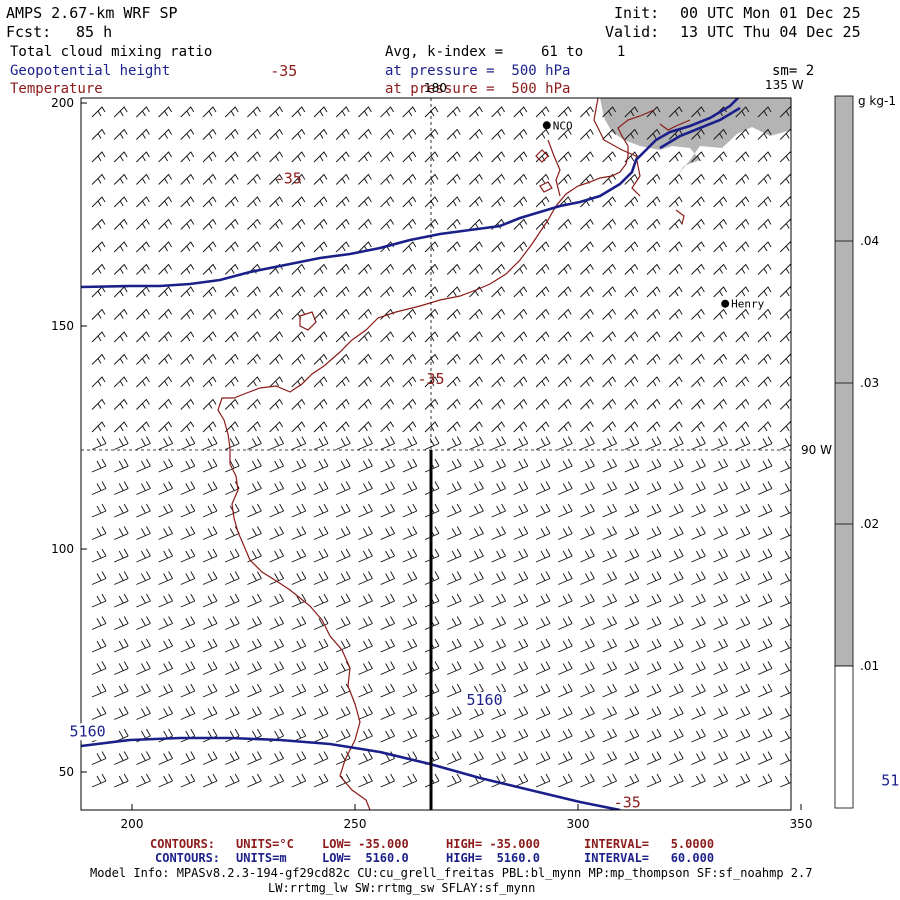 Image resolution: width=900 pixels, height=900 pixels. What do you see at coordinates (365, 858) in the screenshot?
I see `contour-height-low: LOW= 5160.0` at bounding box center [365, 858].